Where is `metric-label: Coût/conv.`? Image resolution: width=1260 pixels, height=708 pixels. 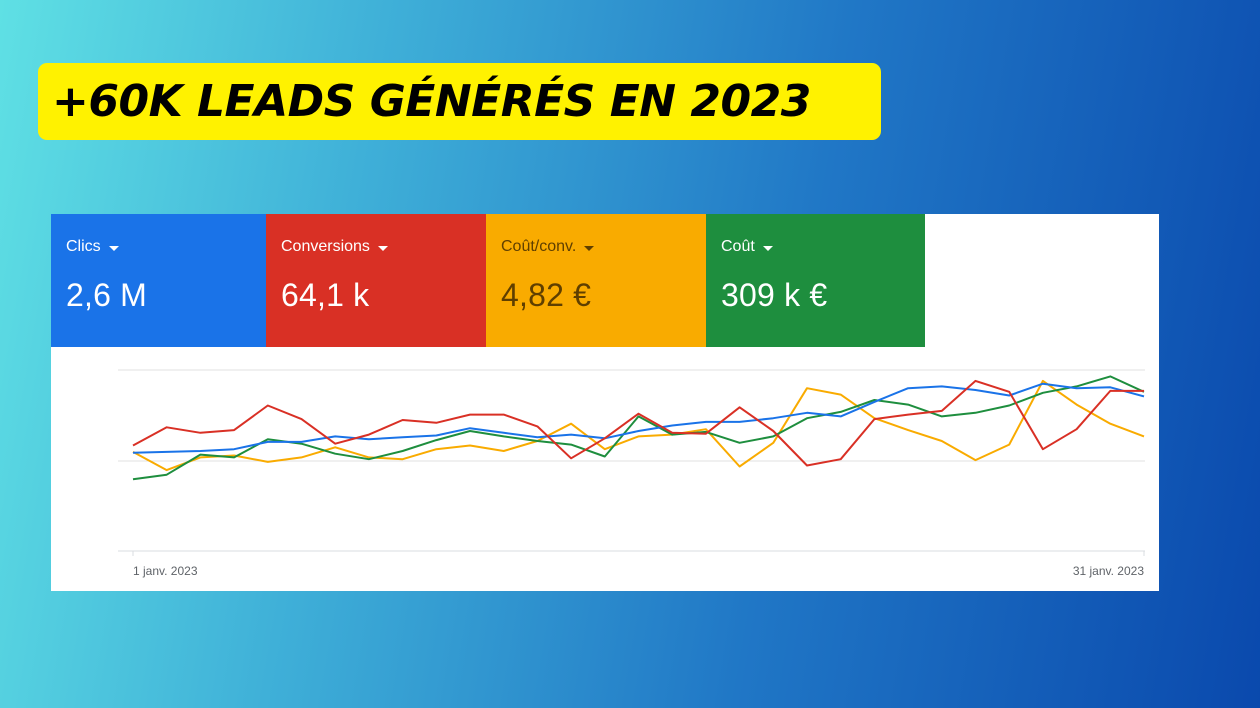
metric-label: Coût/conv. is located at coordinates (603, 247).